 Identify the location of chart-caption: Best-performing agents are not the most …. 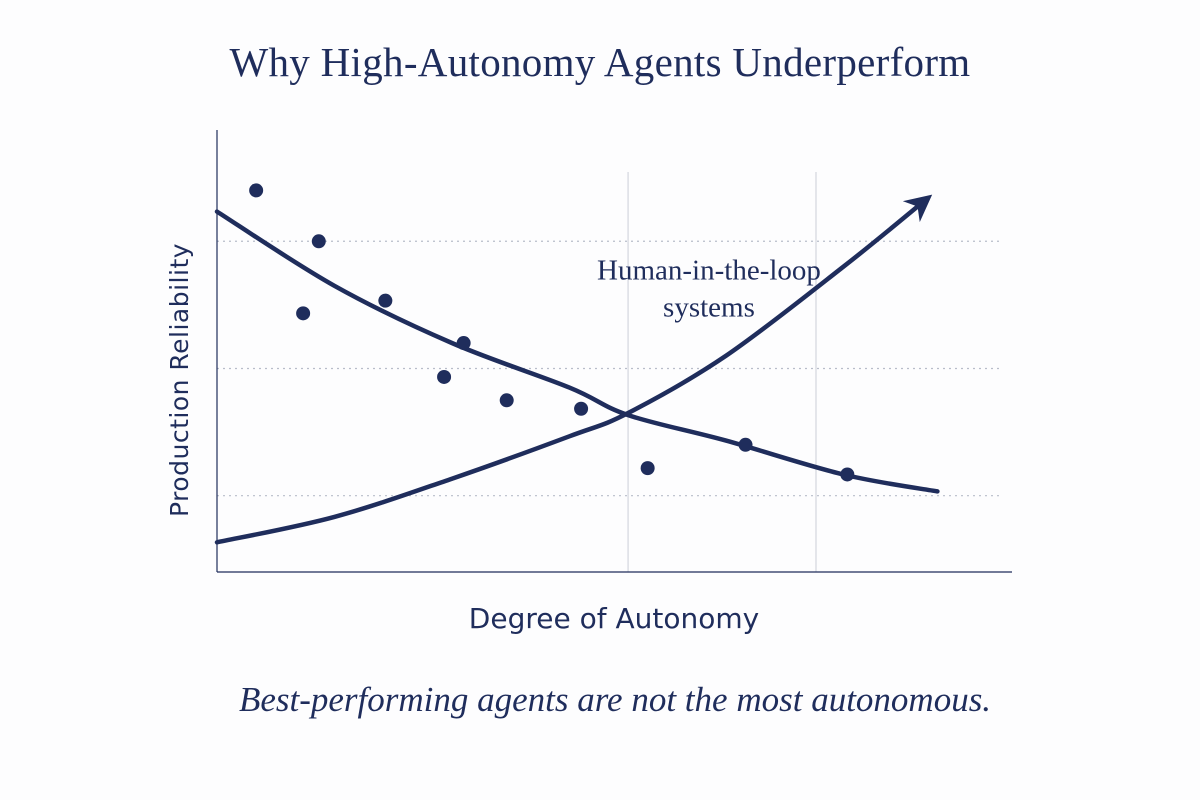
(615, 699).